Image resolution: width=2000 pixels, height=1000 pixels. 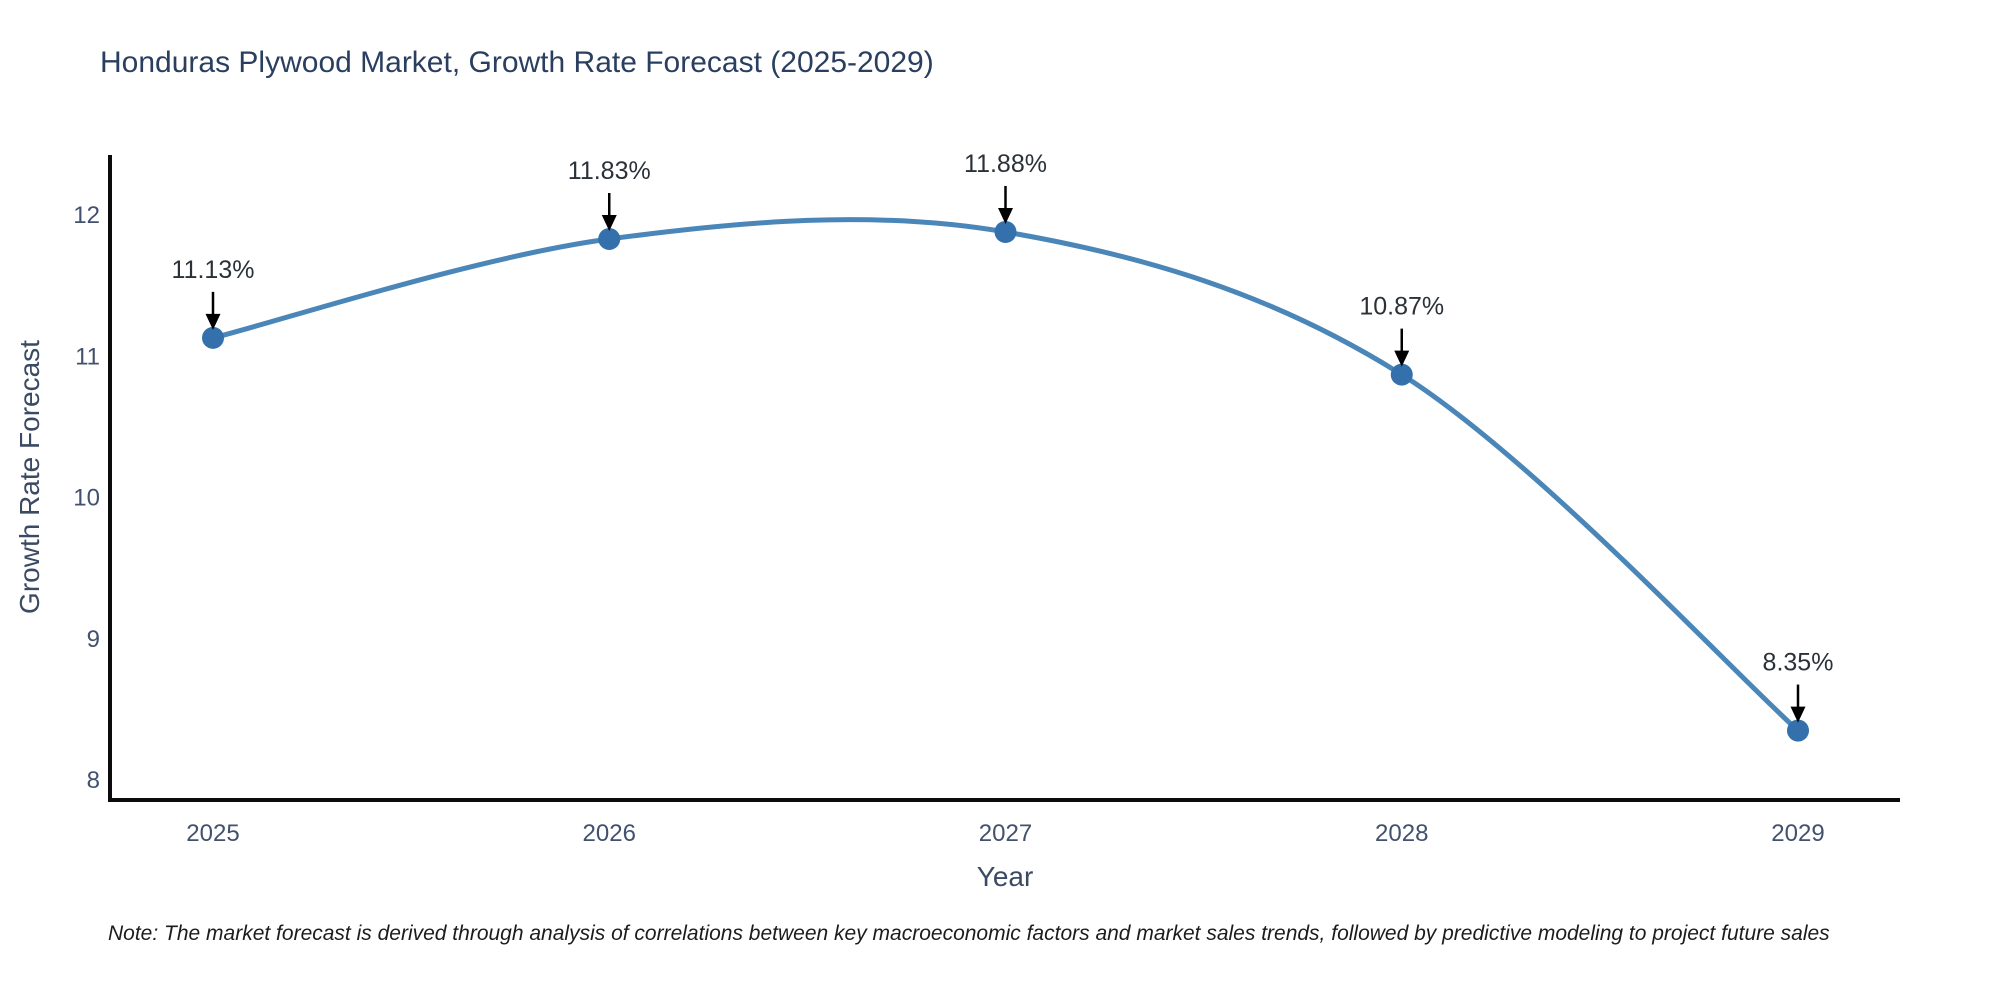 I want to click on annotation-label: 10.87%, so click(x=1401, y=307).